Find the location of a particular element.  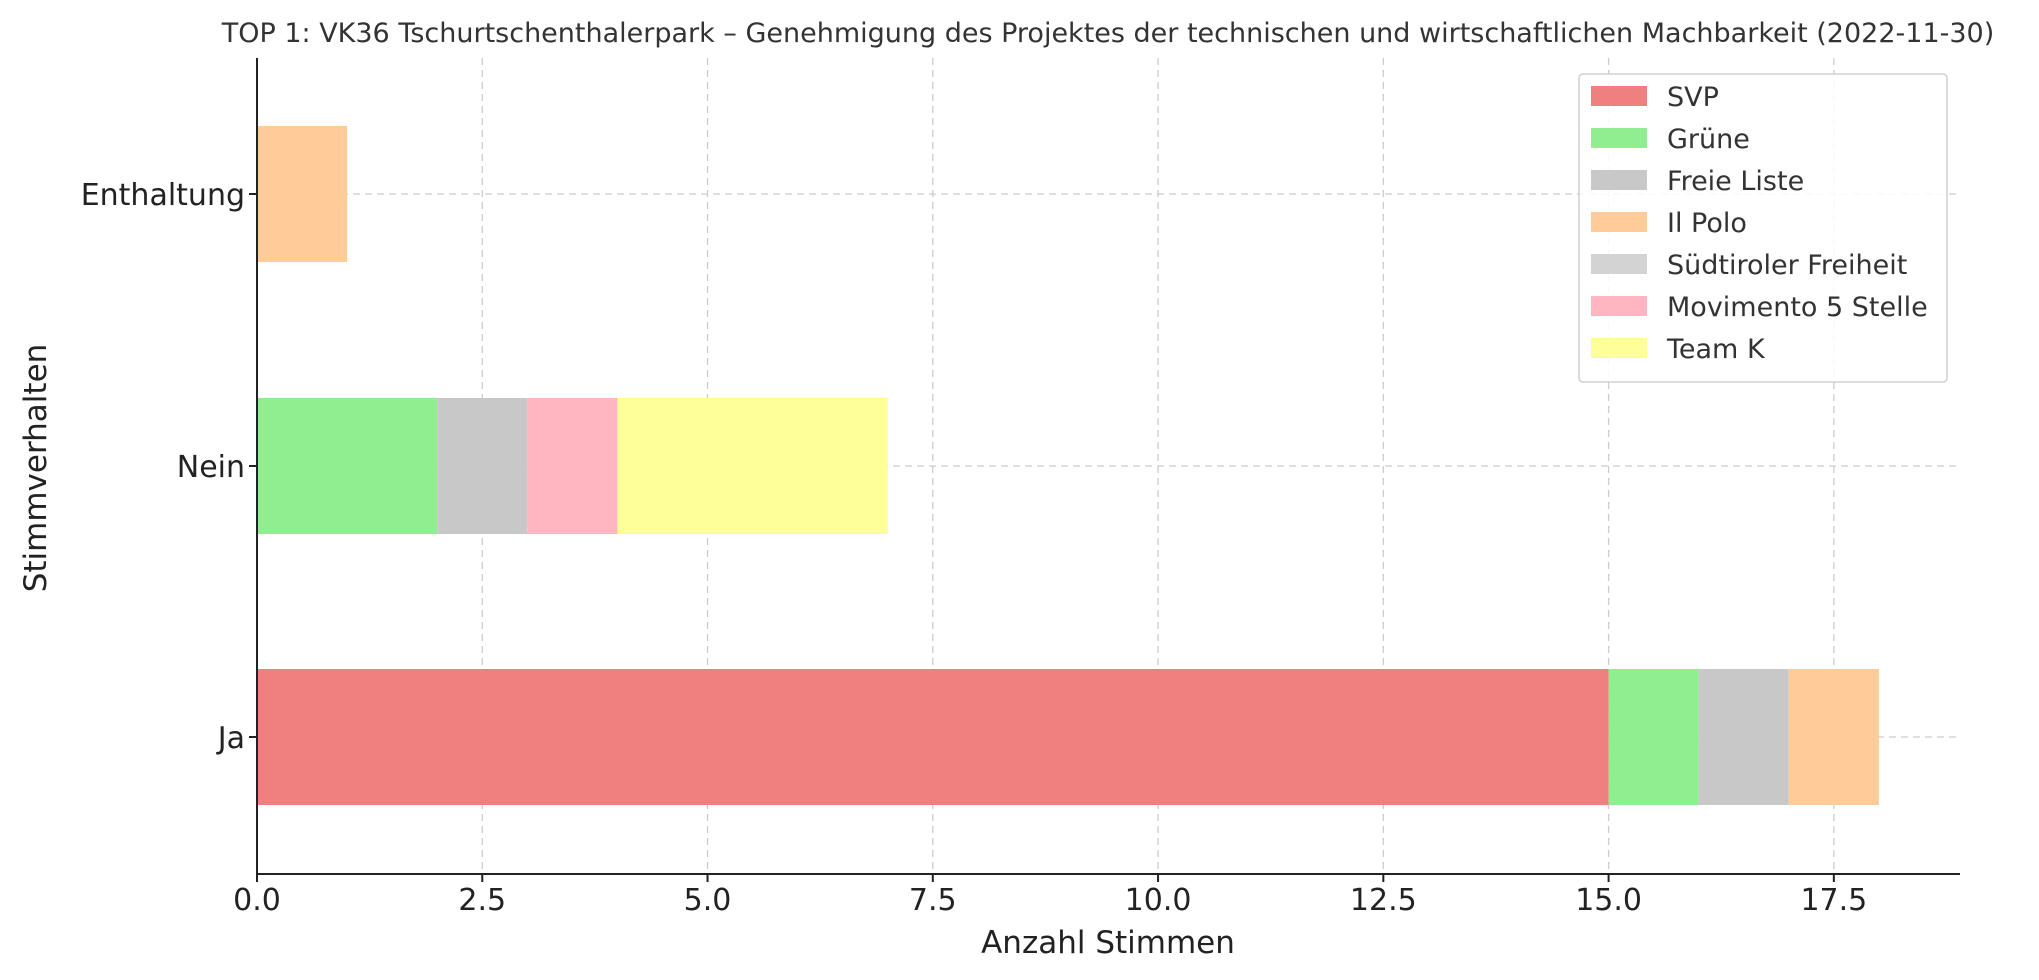

y-tick-label: Ja is located at coordinates (230, 738).